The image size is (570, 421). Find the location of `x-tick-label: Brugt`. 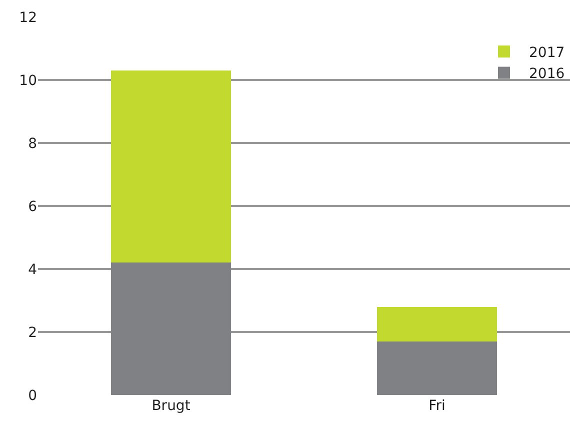

x-tick-label: Brugt is located at coordinates (171, 406).